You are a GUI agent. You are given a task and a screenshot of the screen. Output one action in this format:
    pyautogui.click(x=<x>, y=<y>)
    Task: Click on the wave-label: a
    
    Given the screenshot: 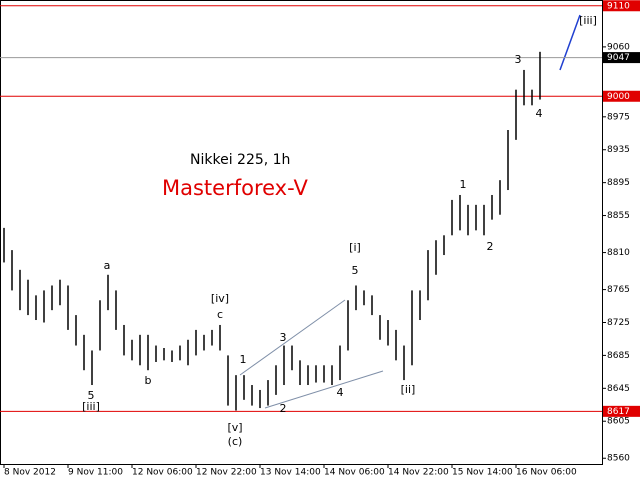 What is the action you would take?
    pyautogui.click(x=107, y=265)
    